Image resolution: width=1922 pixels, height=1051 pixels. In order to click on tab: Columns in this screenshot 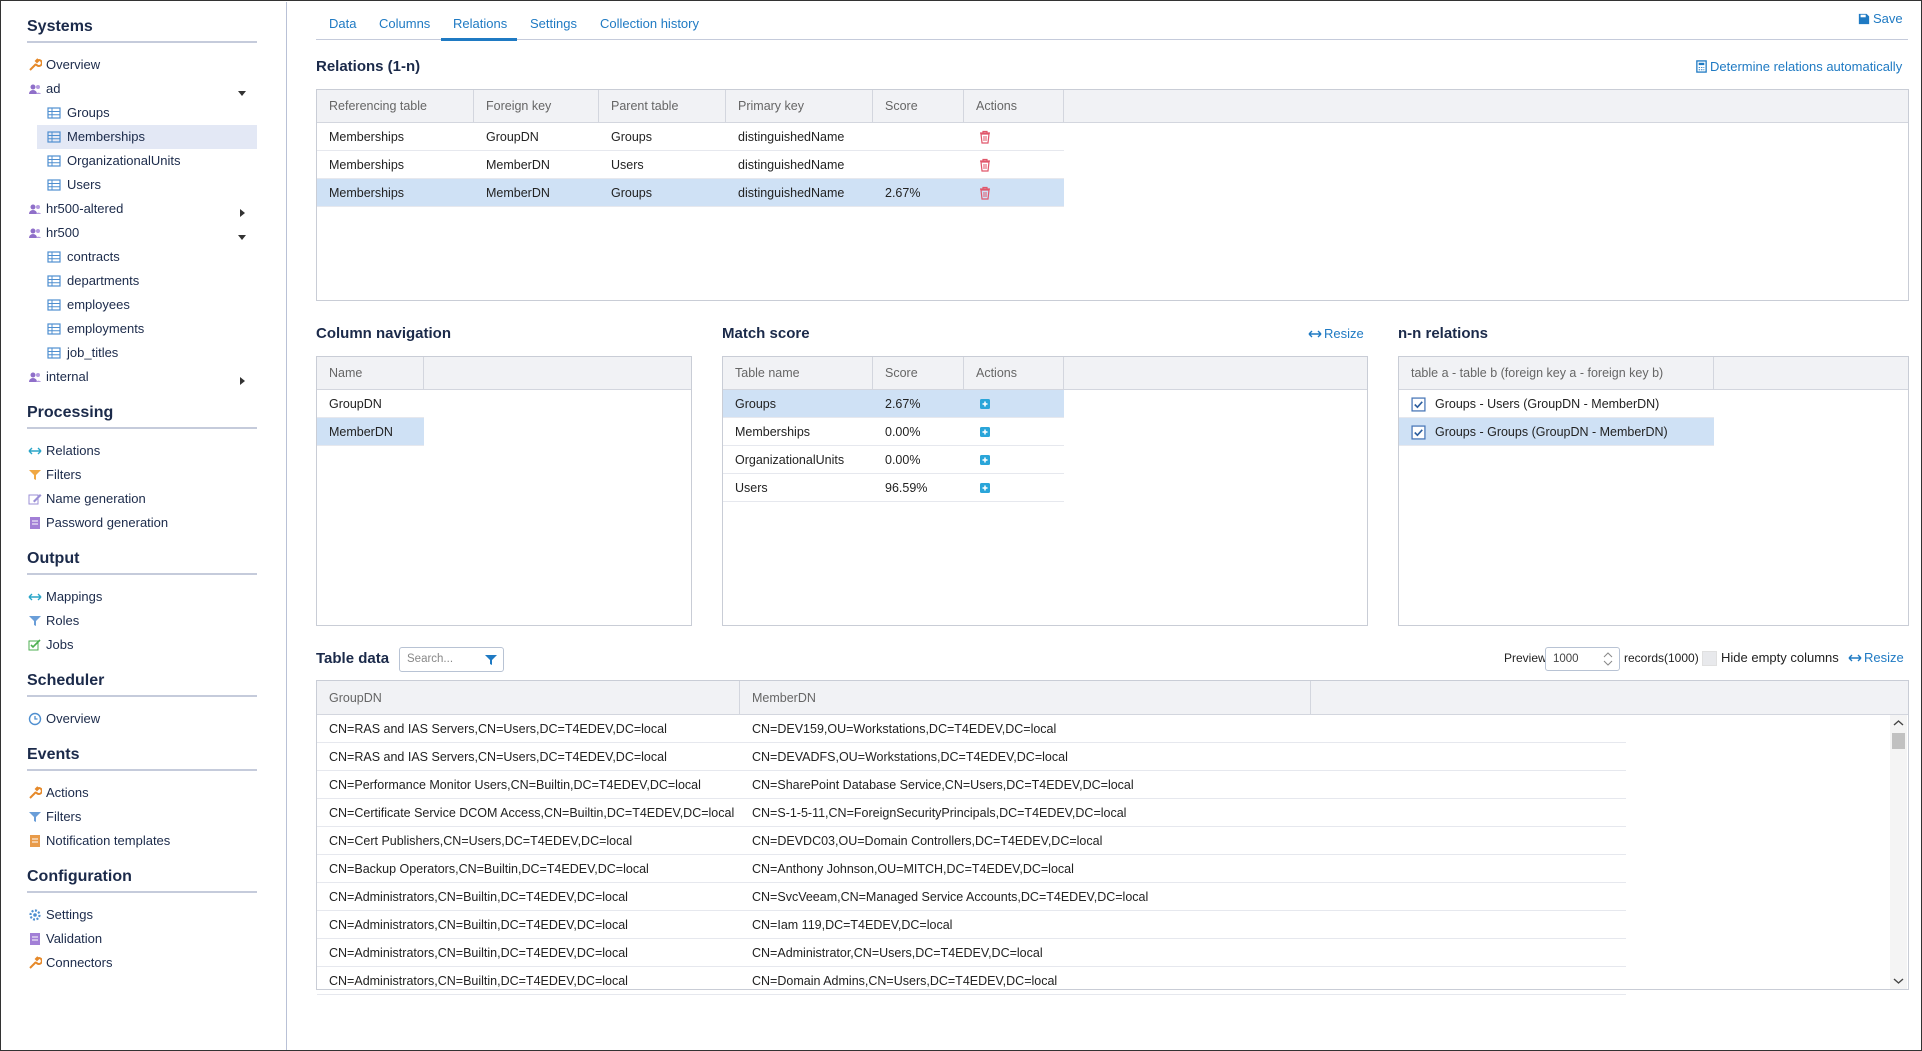, I will do `click(404, 24)`.